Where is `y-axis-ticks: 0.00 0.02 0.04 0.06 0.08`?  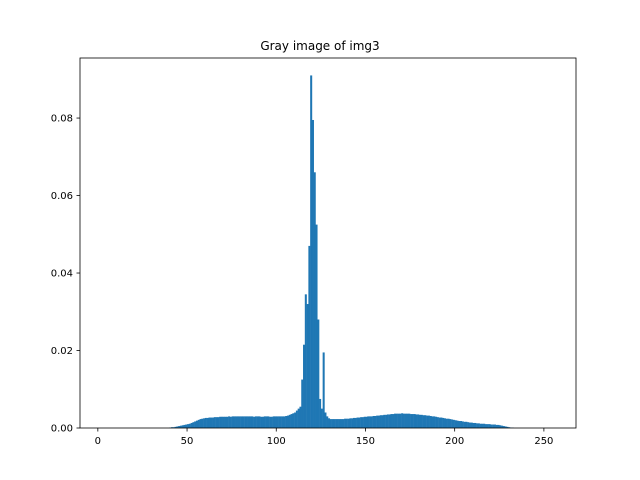 y-axis-ticks: 0.00 0.02 0.04 0.06 0.08 is located at coordinates (65, 274).